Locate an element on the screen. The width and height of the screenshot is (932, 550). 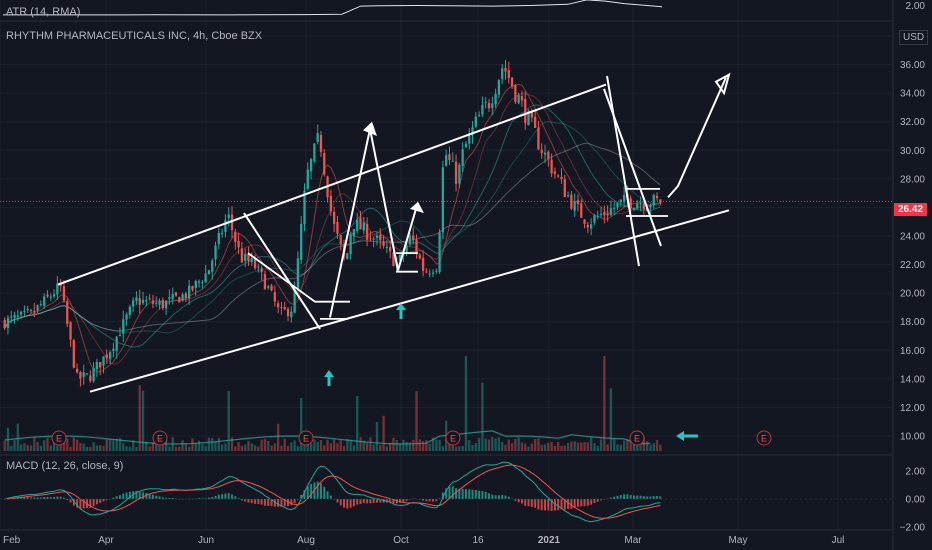
price-tick-label: 20.00 is located at coordinates (912, 294).